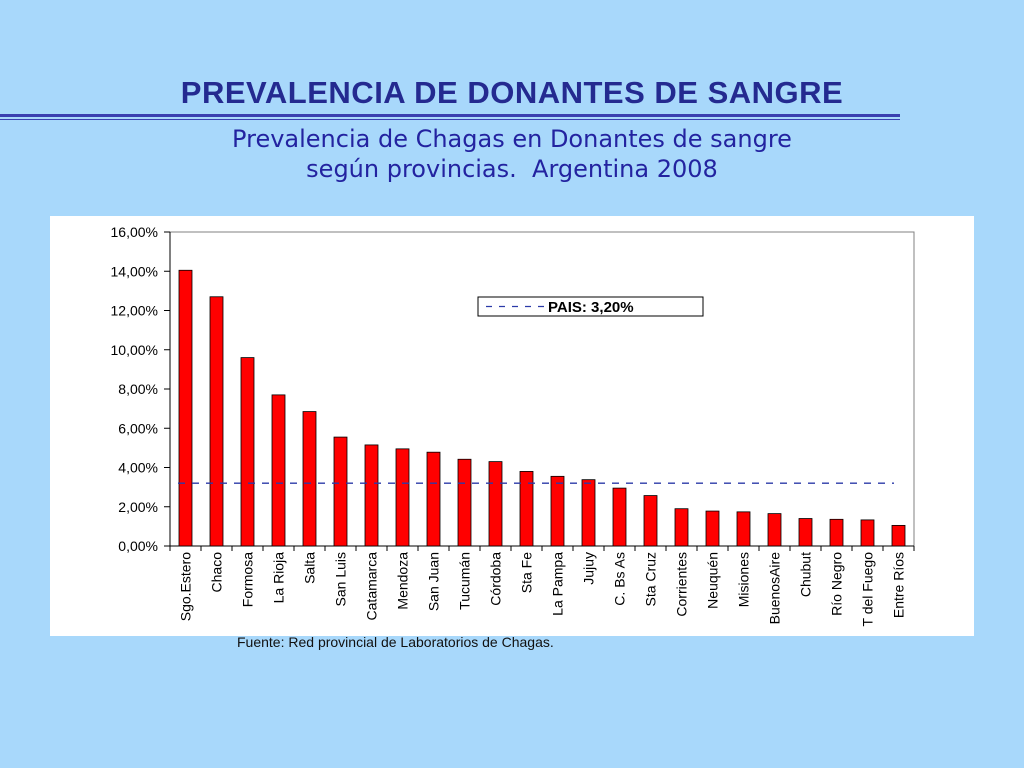 This screenshot has height=768, width=1024. Describe the element at coordinates (372, 586) in the screenshot. I see `x-tick-label: Catamarca` at that location.